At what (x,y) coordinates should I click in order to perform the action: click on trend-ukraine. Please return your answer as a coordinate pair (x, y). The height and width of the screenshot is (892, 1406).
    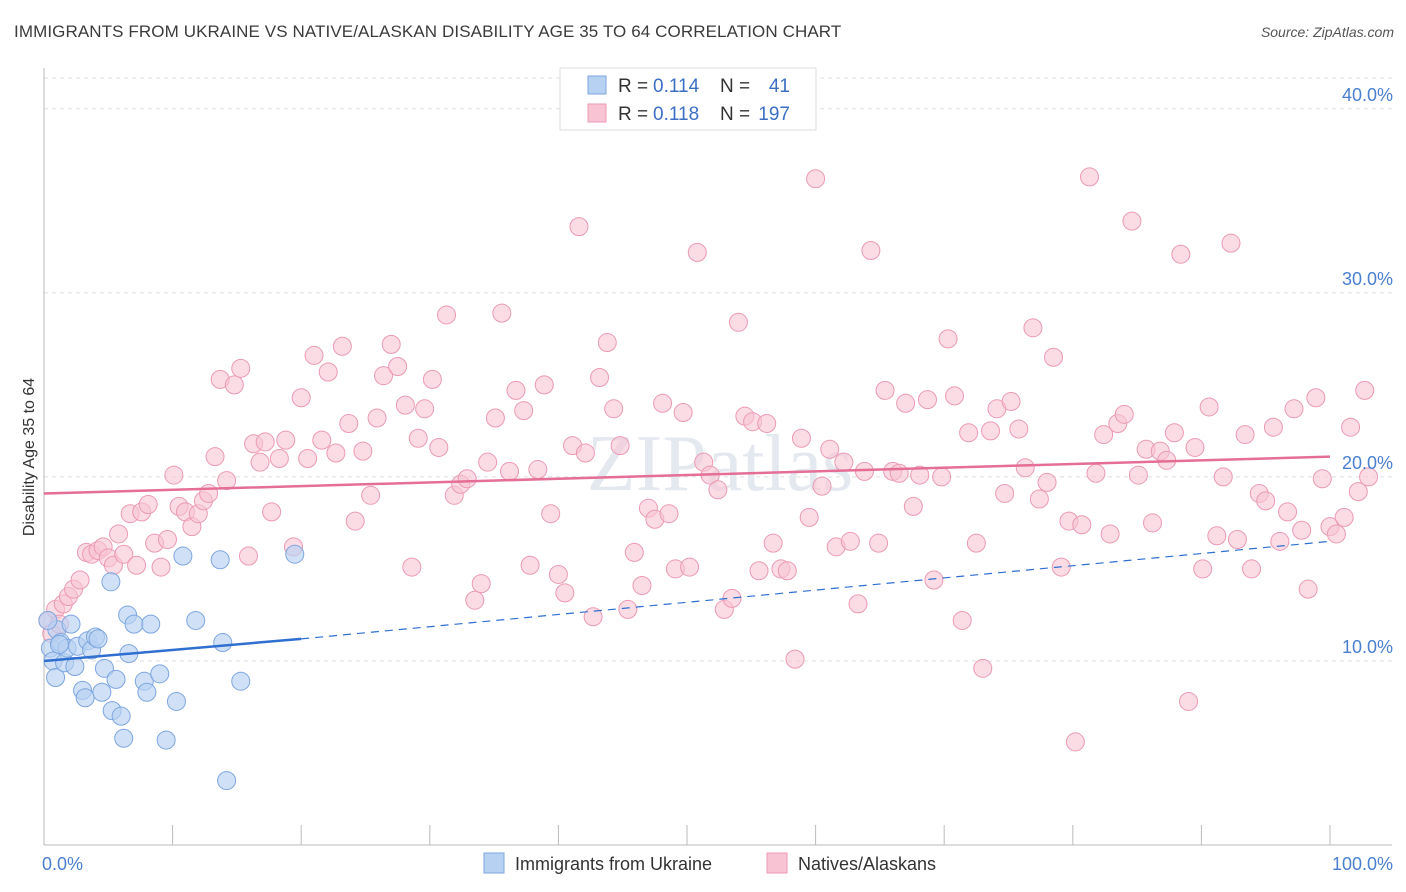
    Looking at the image, I should click on (172, 650).